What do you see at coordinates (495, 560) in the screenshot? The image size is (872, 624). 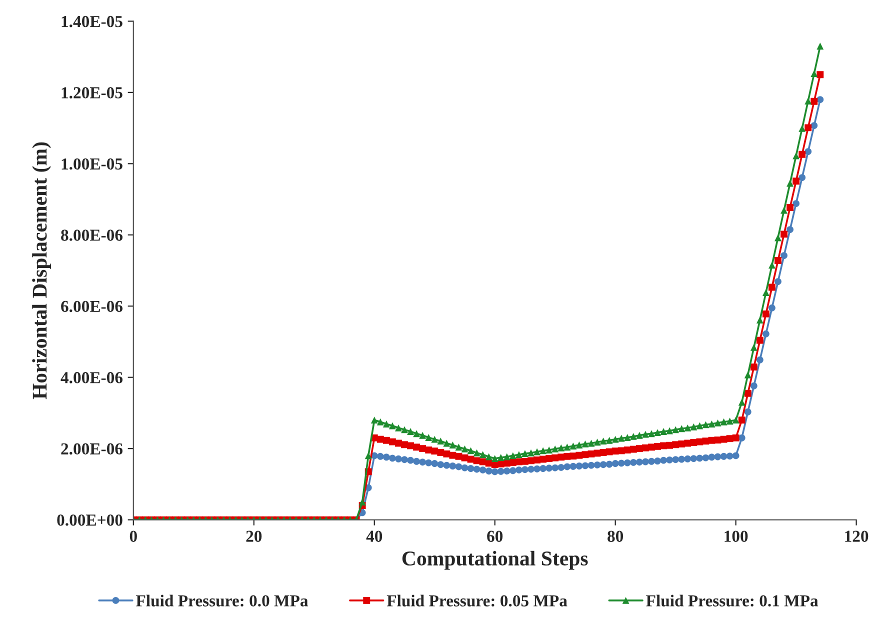 I see `x-axis-title: Computational Steps` at bounding box center [495, 560].